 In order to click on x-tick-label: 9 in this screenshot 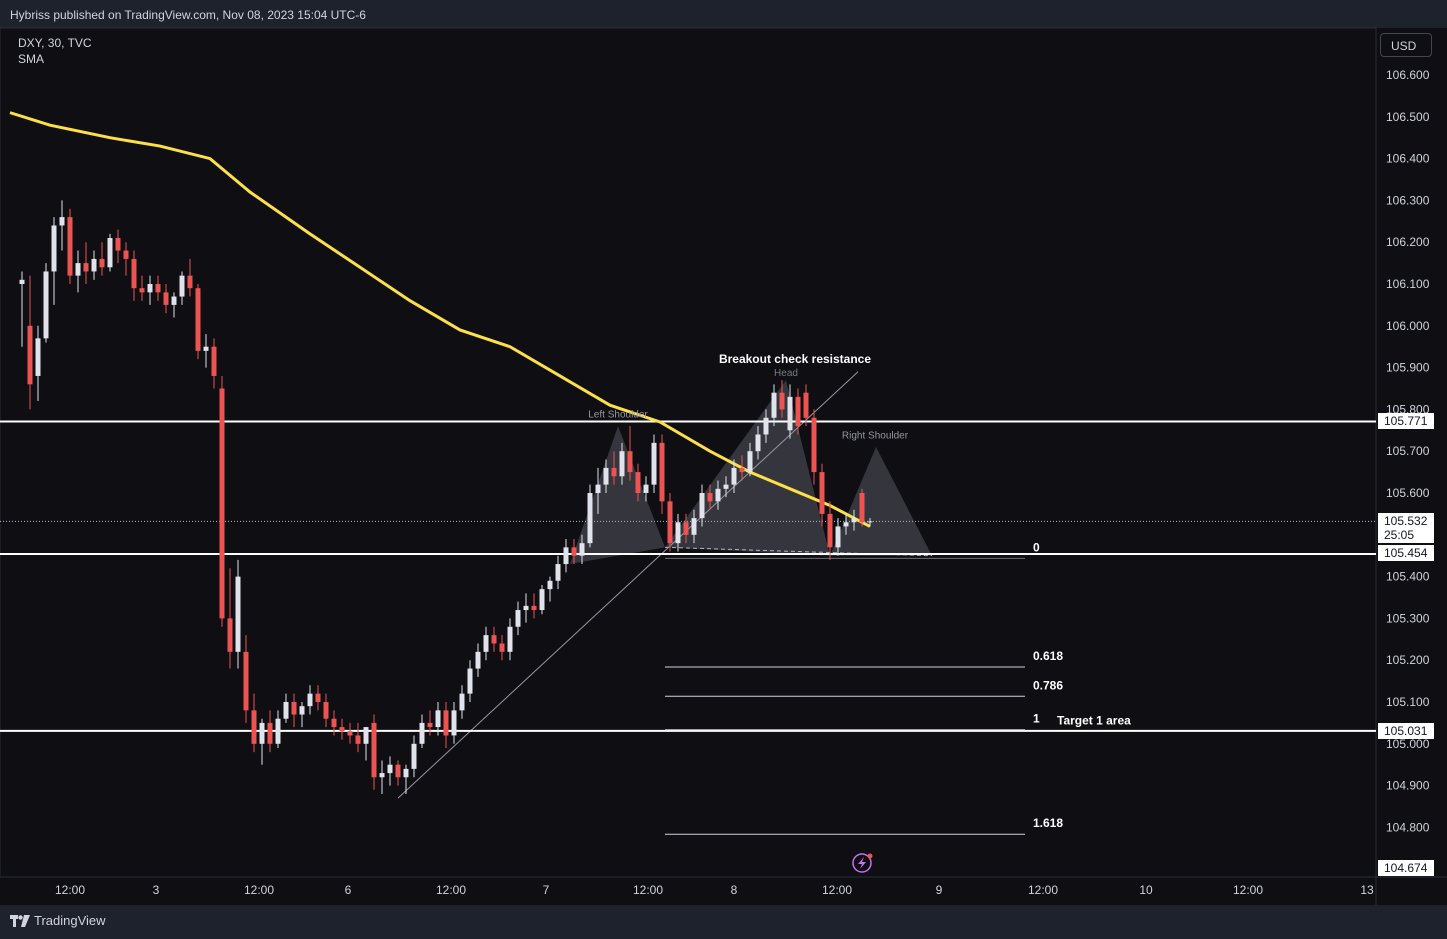, I will do `click(939, 890)`.